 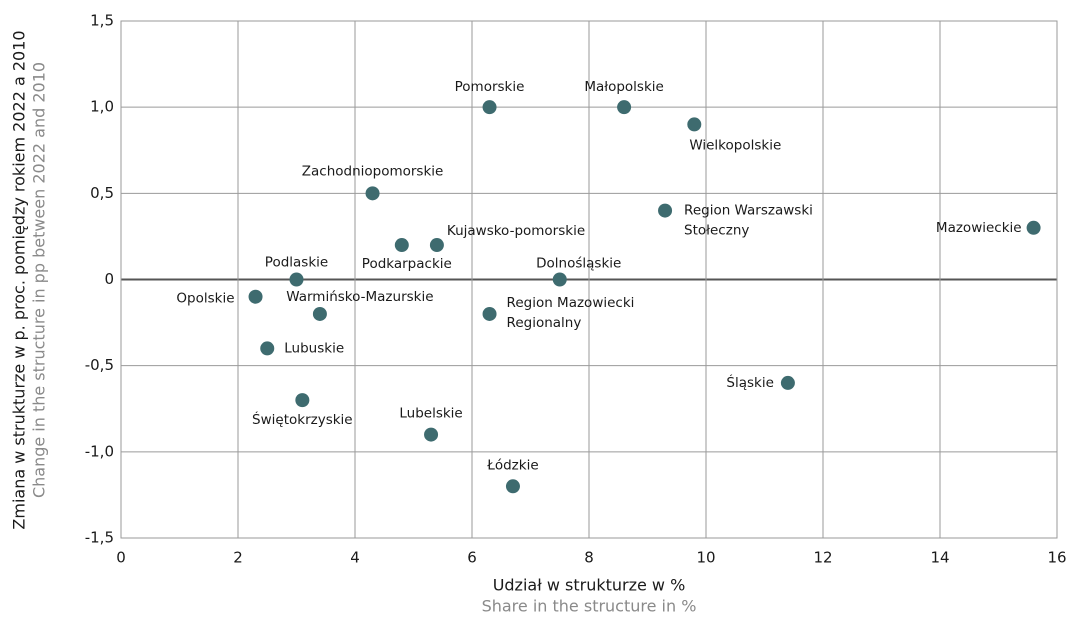 I want to click on point-label: Kujawsko-pomorskie, so click(x=516, y=231).